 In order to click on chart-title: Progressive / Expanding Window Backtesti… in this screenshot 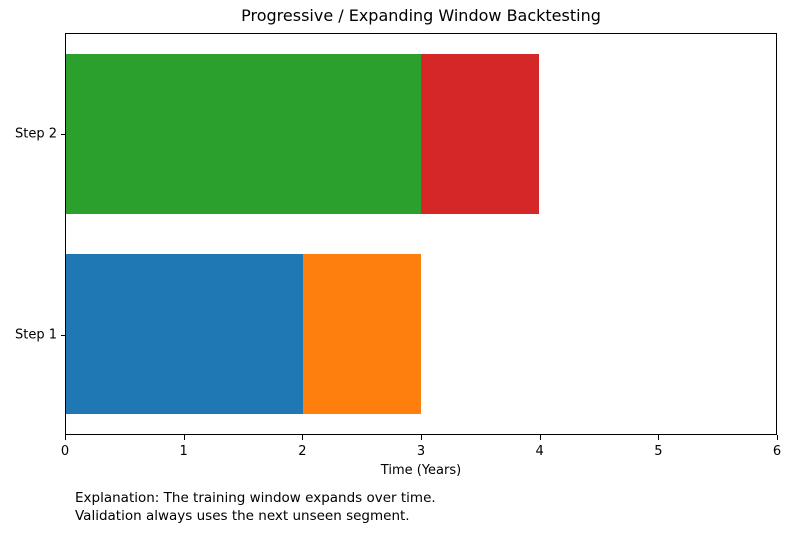, I will do `click(421, 15)`.